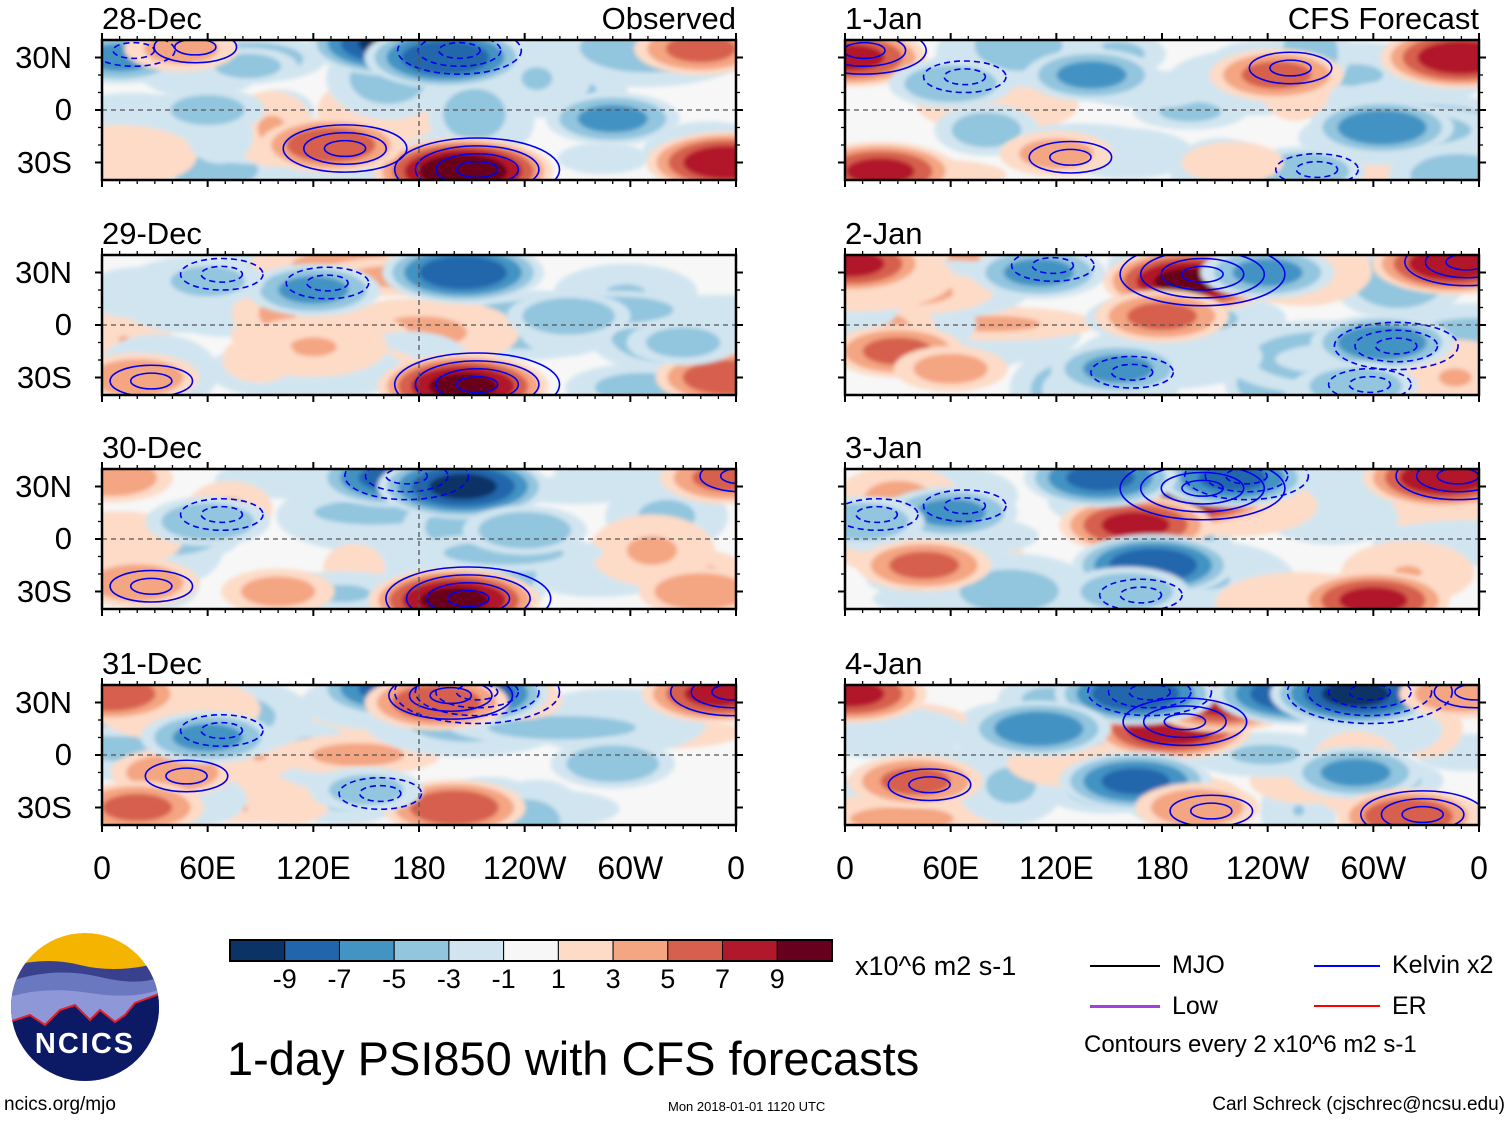  Describe the element at coordinates (1162, 539) in the screenshot. I see `map-panel-3-Jan` at that location.